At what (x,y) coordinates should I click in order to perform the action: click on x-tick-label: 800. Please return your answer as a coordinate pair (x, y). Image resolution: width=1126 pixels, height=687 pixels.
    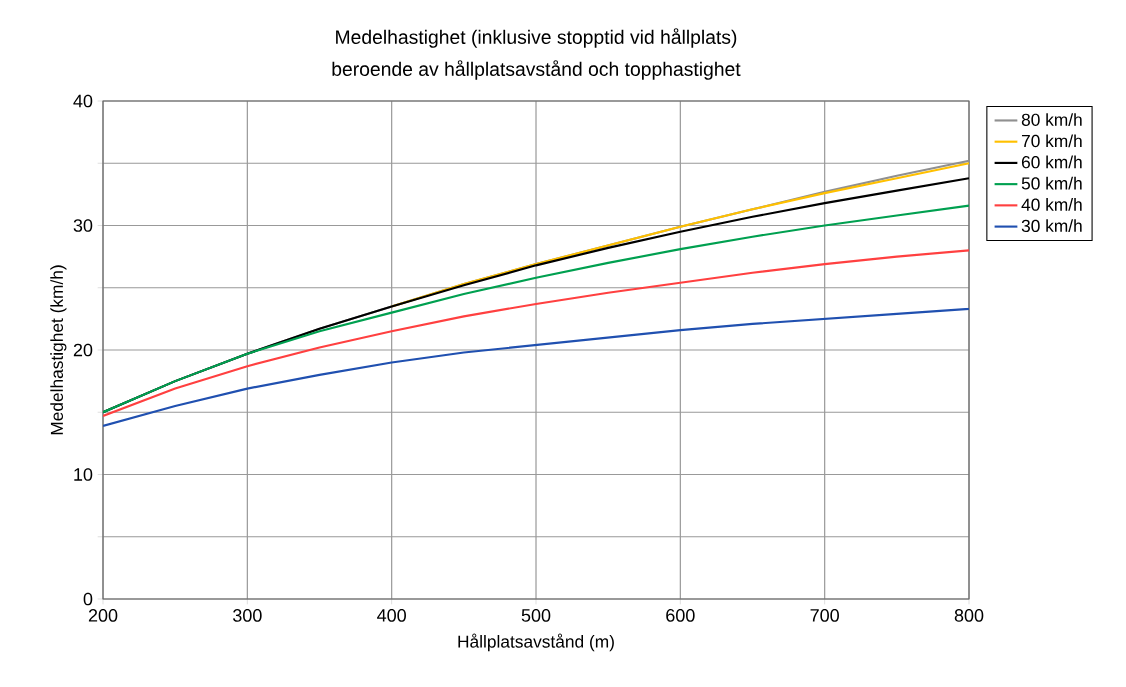
    Looking at the image, I should click on (969, 615).